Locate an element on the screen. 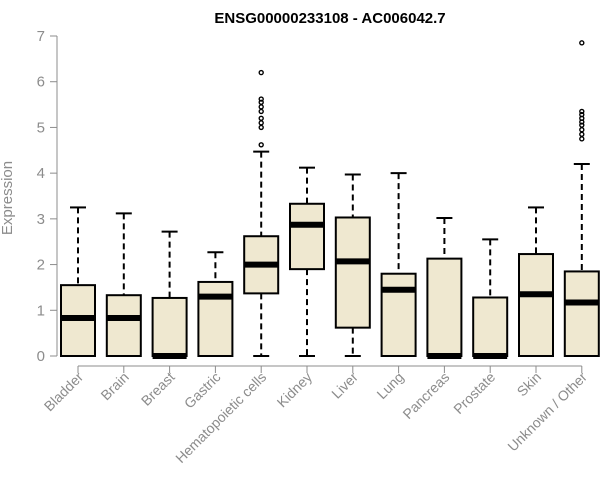 Image resolution: width=600 pixels, height=500 pixels. box-prostate is located at coordinates (490, 298).